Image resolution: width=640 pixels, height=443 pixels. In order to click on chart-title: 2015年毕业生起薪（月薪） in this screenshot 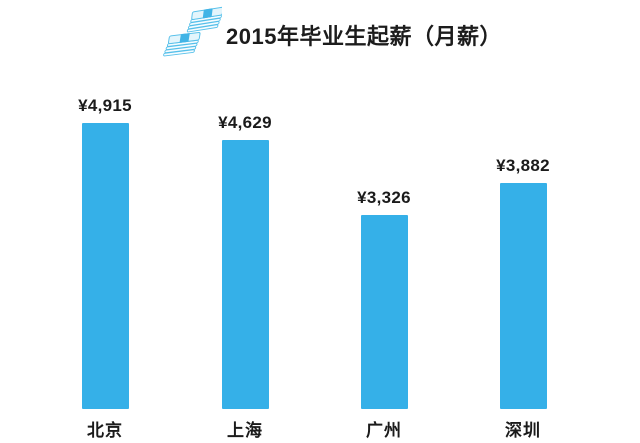, I will do `click(364, 36)`.